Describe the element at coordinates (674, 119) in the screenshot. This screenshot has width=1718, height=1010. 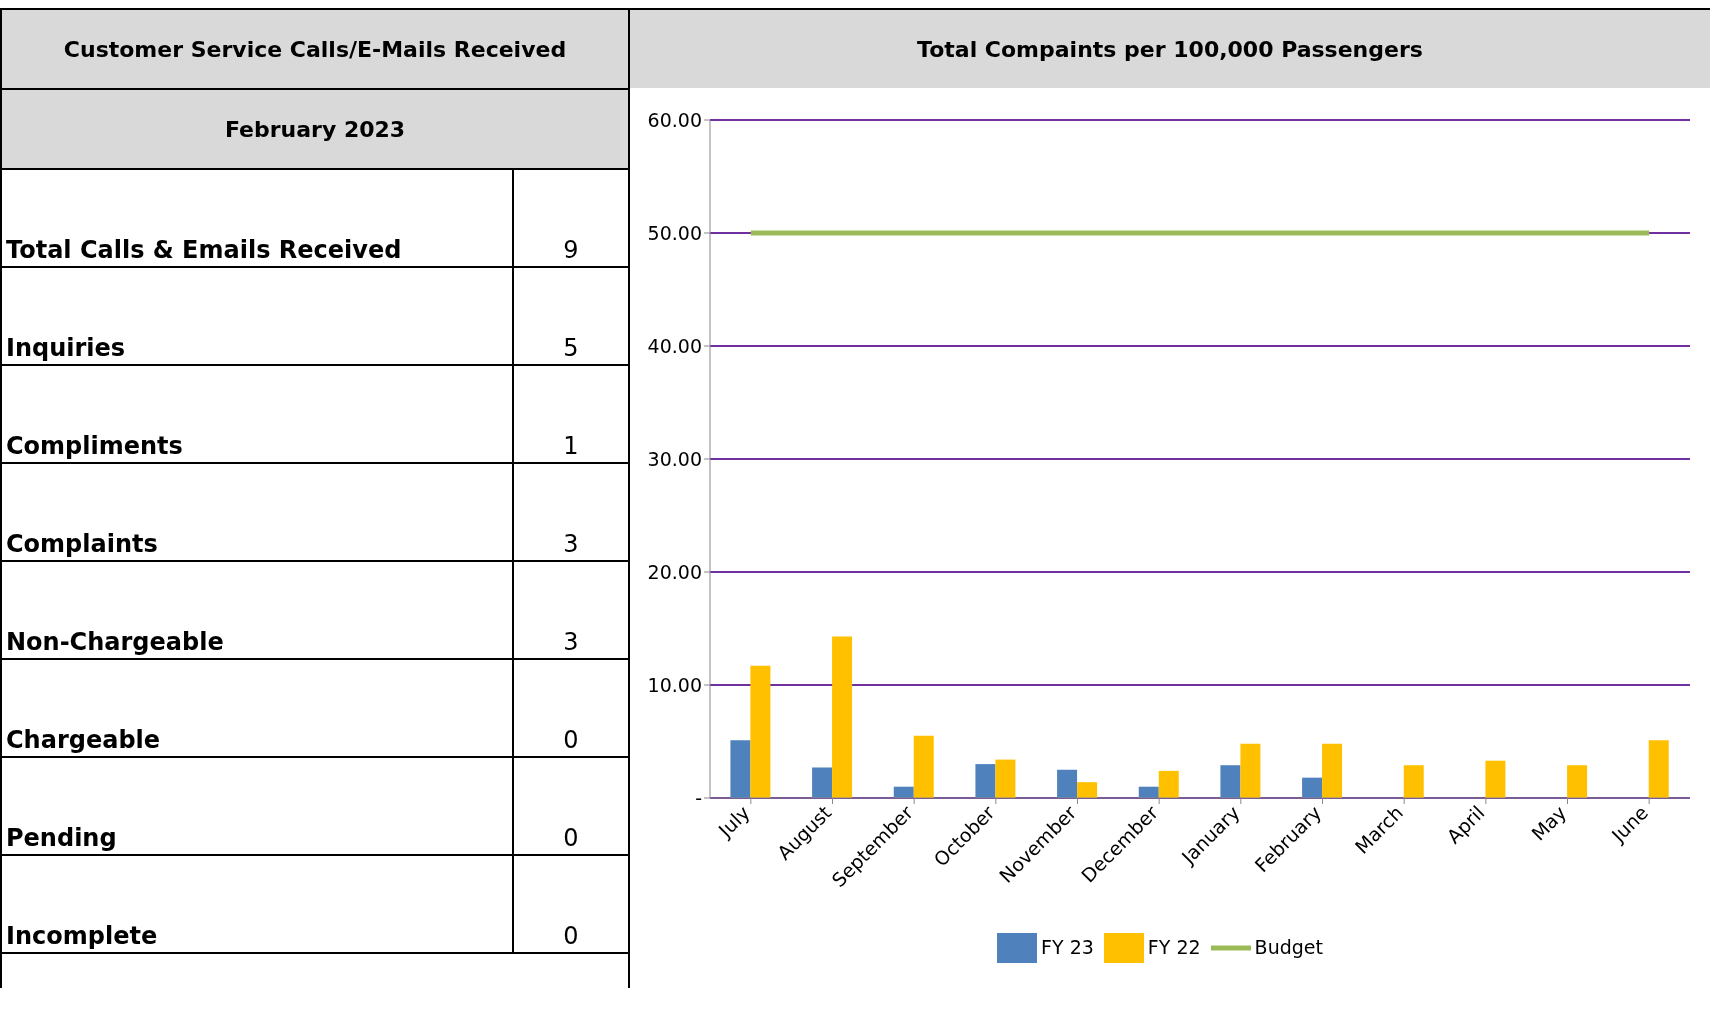
I see `y-tick-label: 60.00` at that location.